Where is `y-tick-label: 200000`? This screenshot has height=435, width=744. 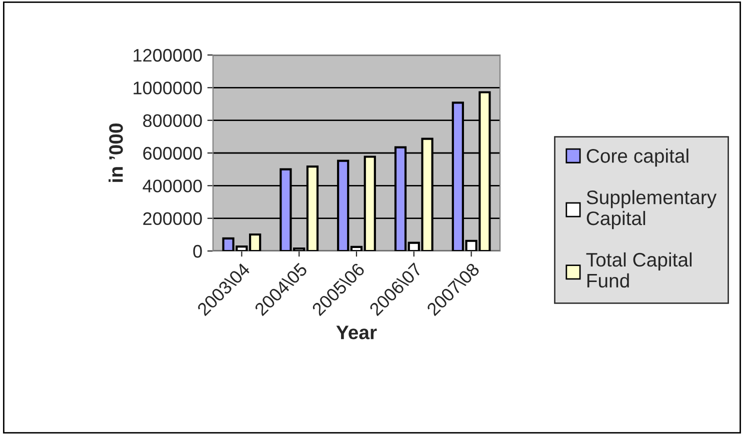 y-tick-label: 200000 is located at coordinates (172, 219).